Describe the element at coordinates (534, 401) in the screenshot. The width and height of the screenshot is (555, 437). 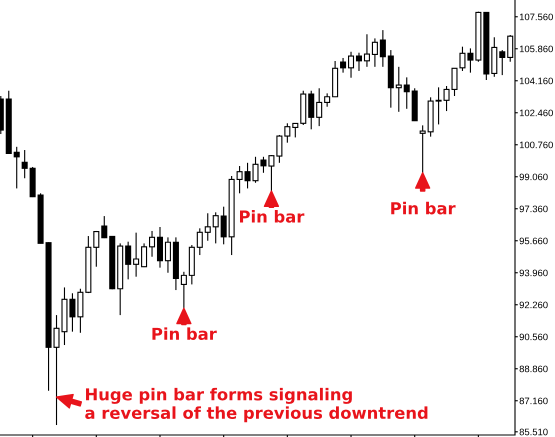
I see `y-tick-label: 87.160` at that location.